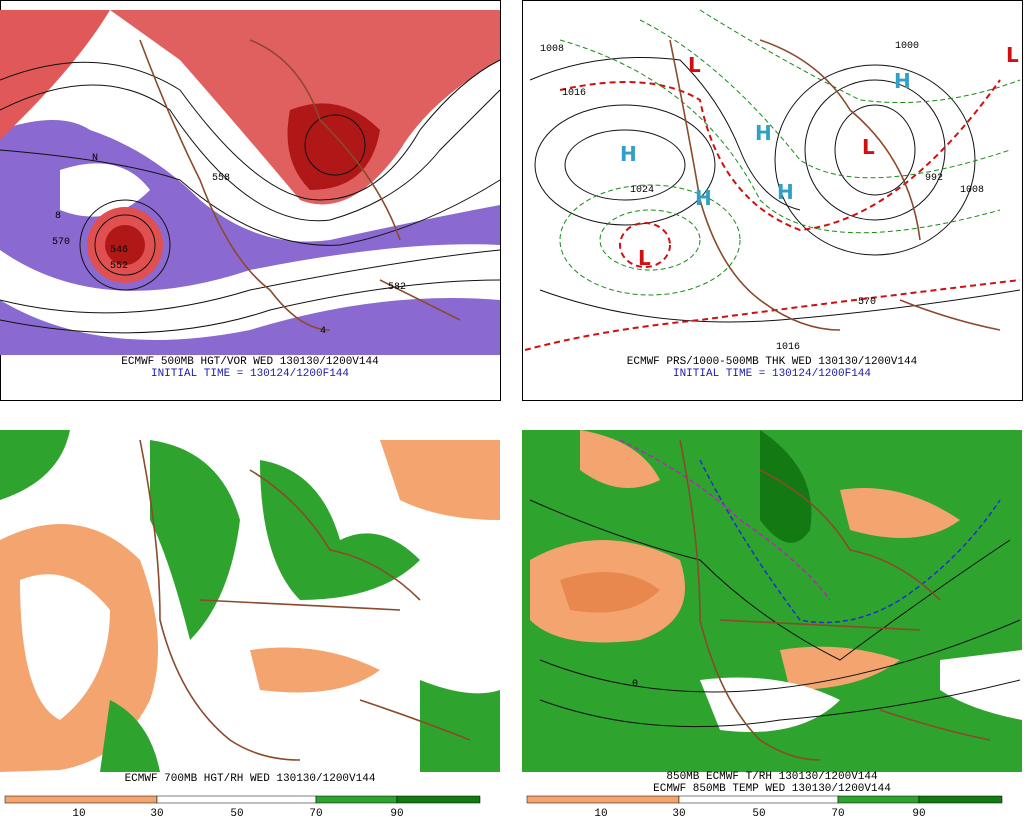 Image resolution: width=1024 pixels, height=819 pixels. Describe the element at coordinates (119, 250) in the screenshot. I see `contour-label: 546` at that location.